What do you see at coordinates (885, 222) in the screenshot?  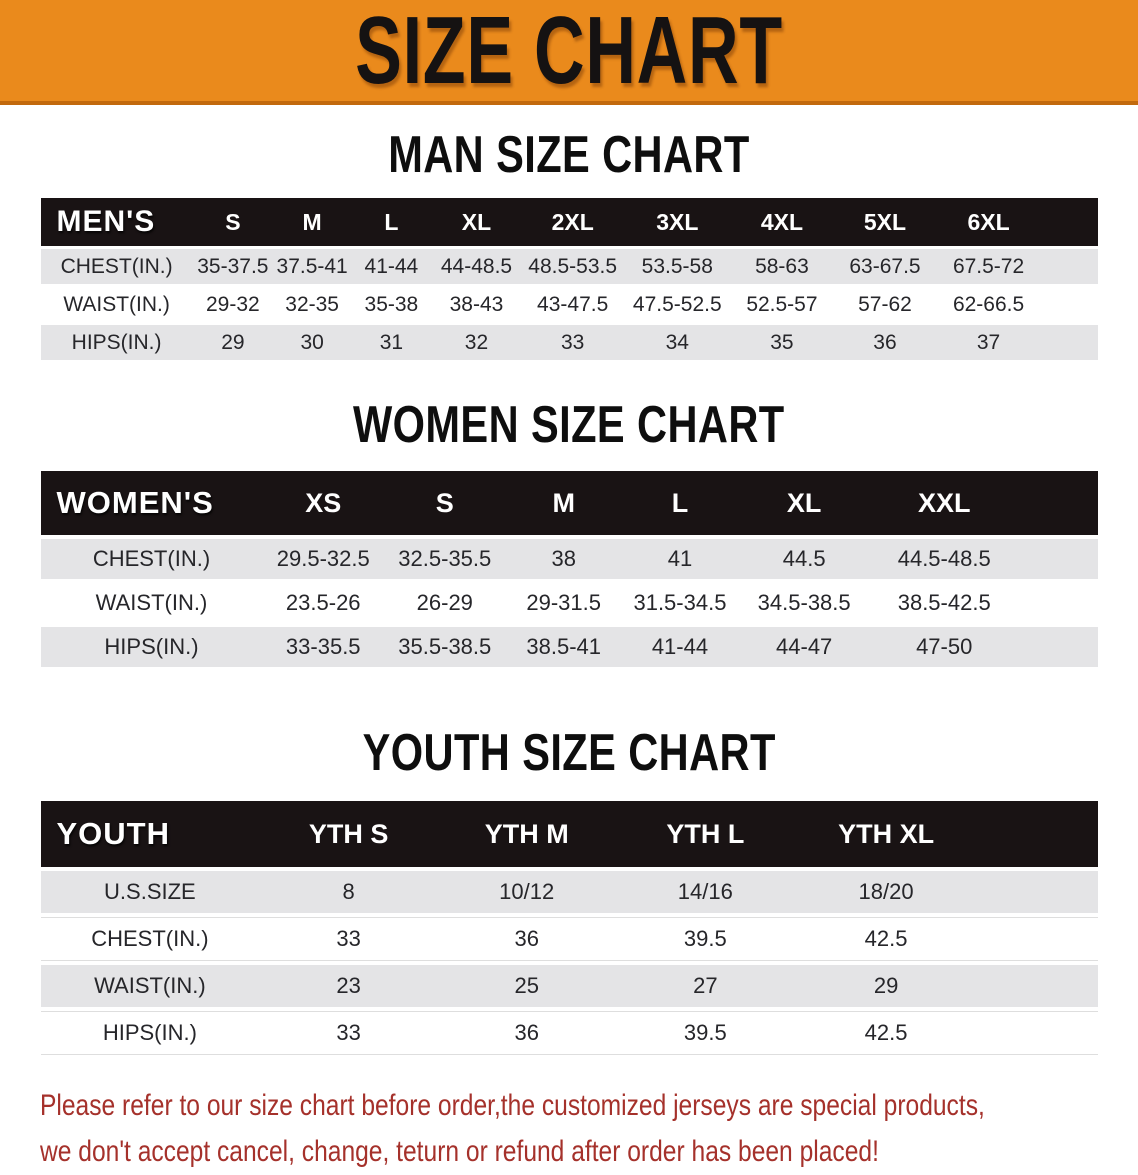 I see `size-column-header: 5XL` at bounding box center [885, 222].